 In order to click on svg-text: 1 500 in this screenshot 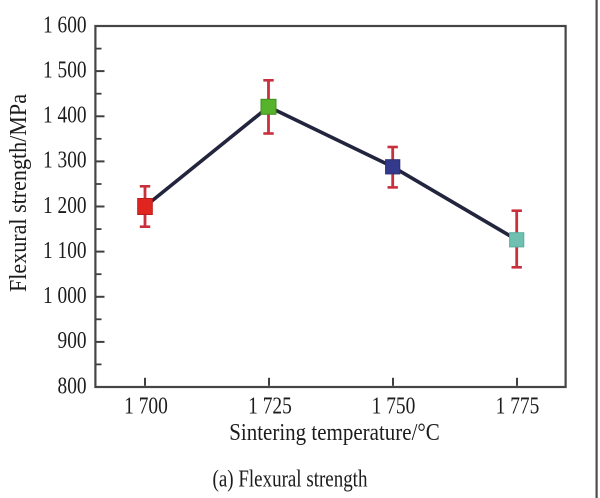, I will do `click(65, 69)`.